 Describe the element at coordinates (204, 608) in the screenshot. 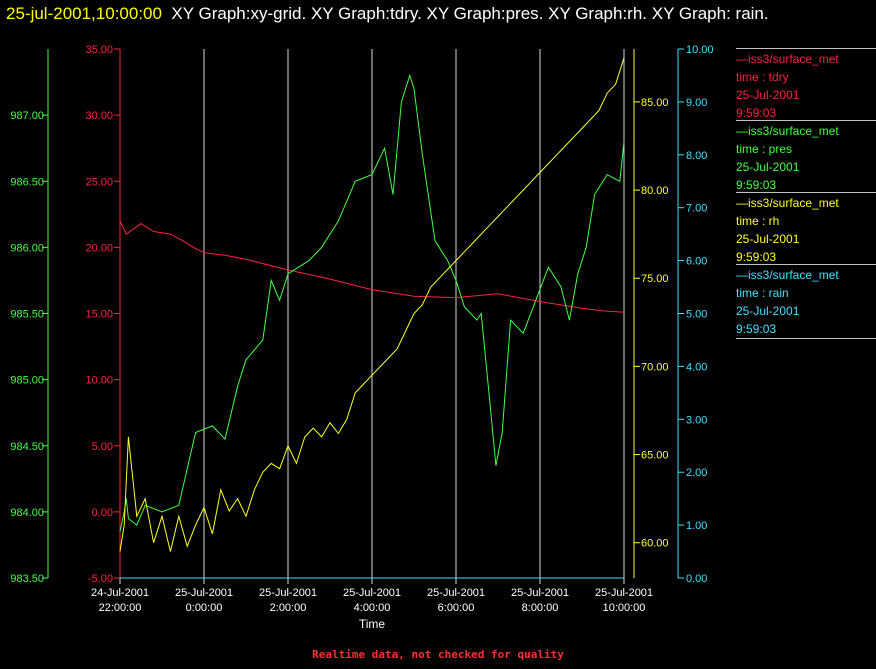

I see `x-tick-label-time: 0:00:00` at that location.